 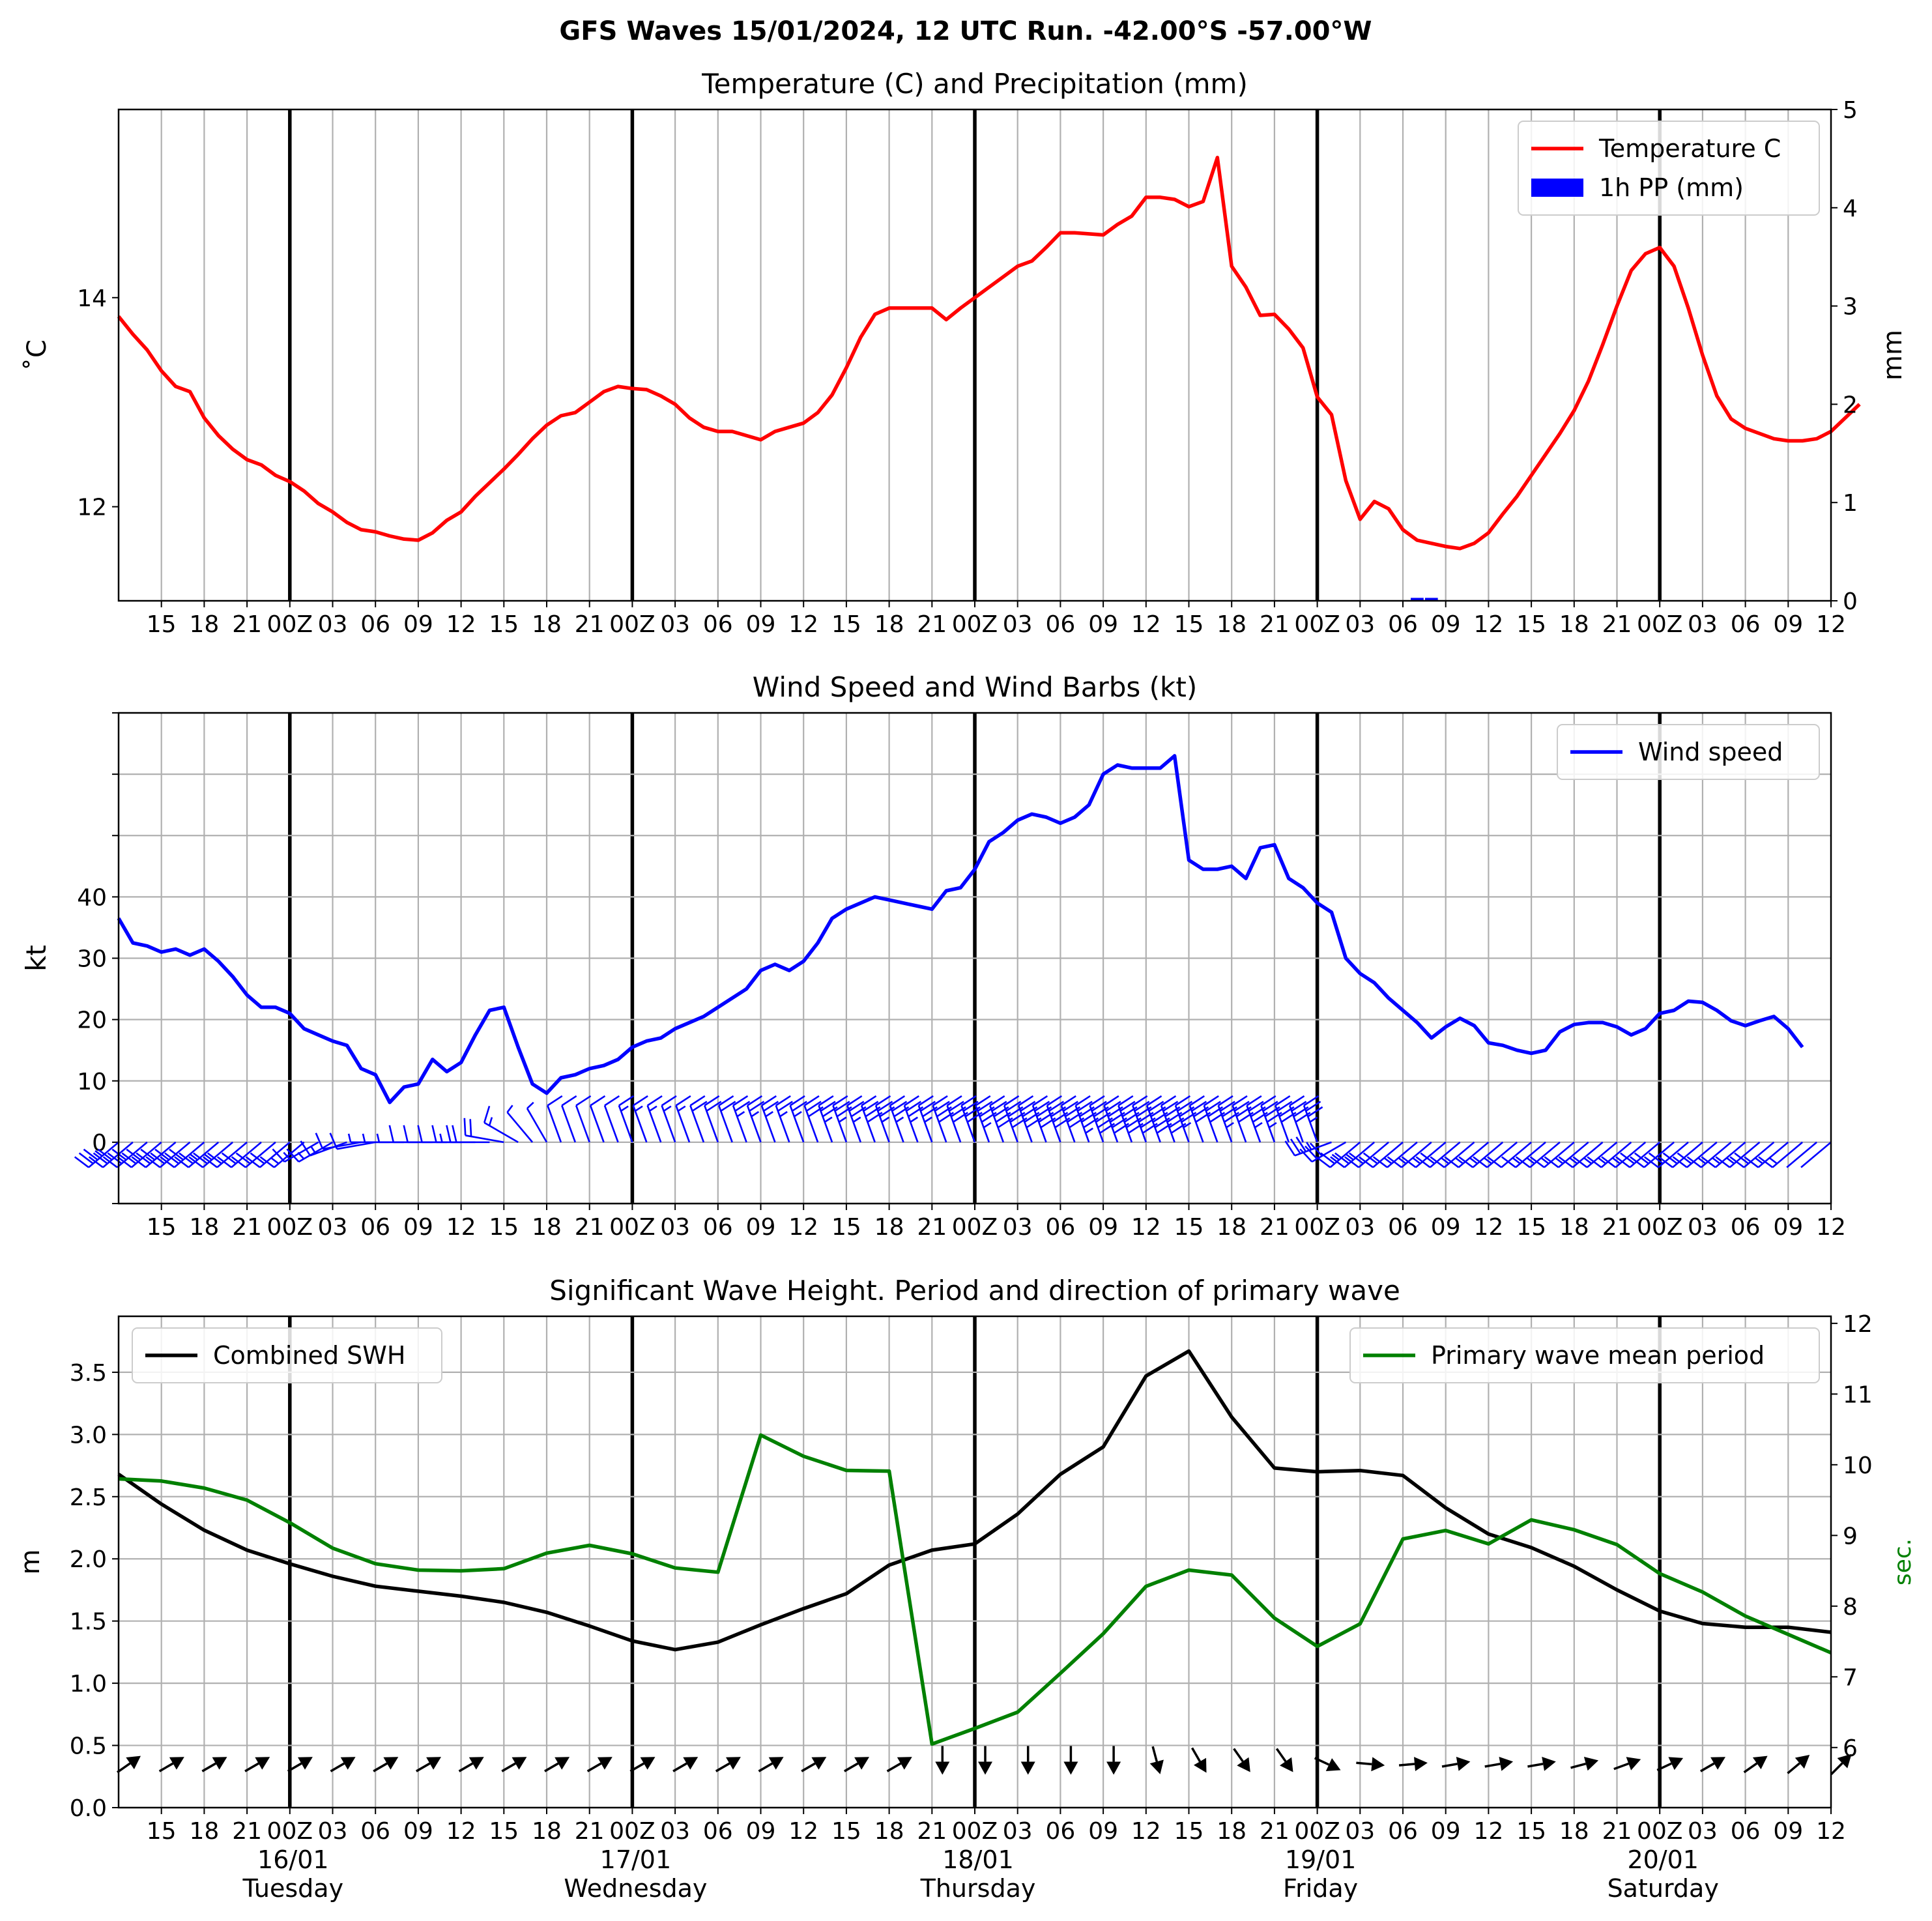 I want to click on x-tick-label: 09, so click(x=1103, y=624).